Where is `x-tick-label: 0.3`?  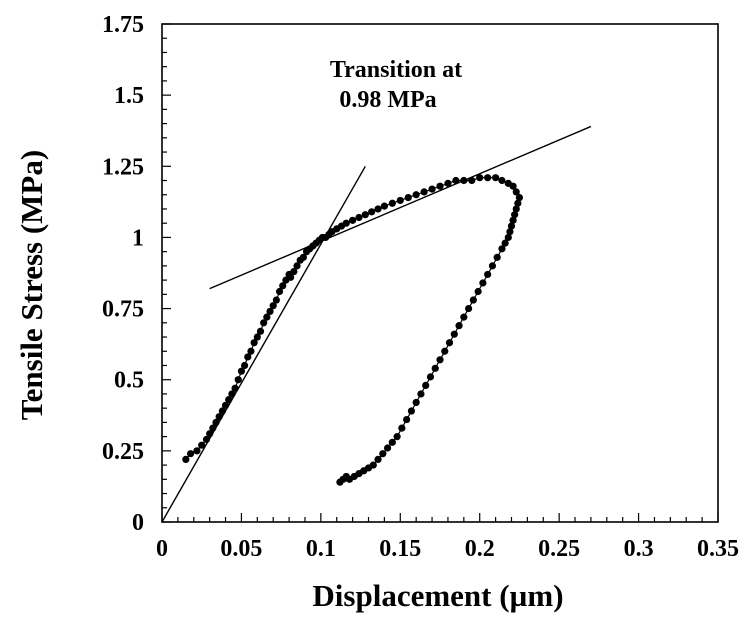 x-tick-label: 0.3 is located at coordinates (639, 549).